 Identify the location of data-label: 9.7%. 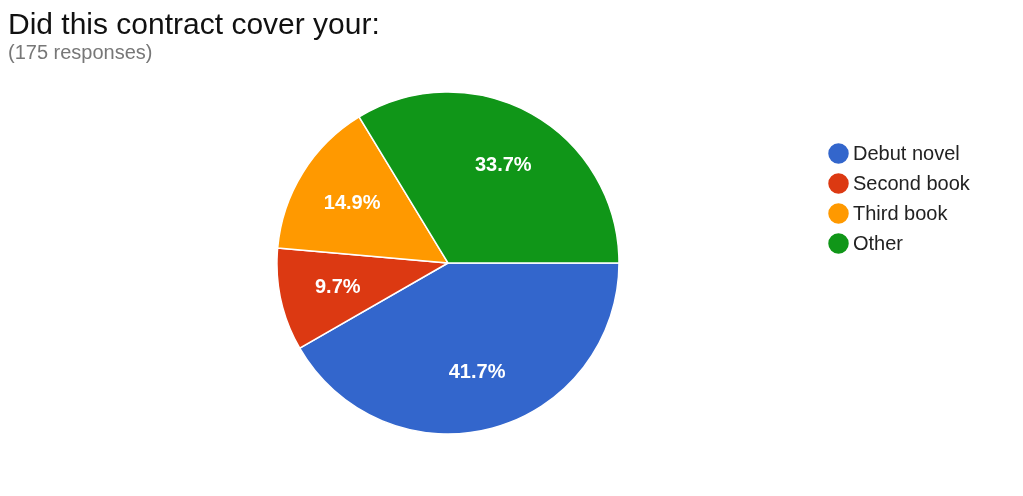
(337, 286).